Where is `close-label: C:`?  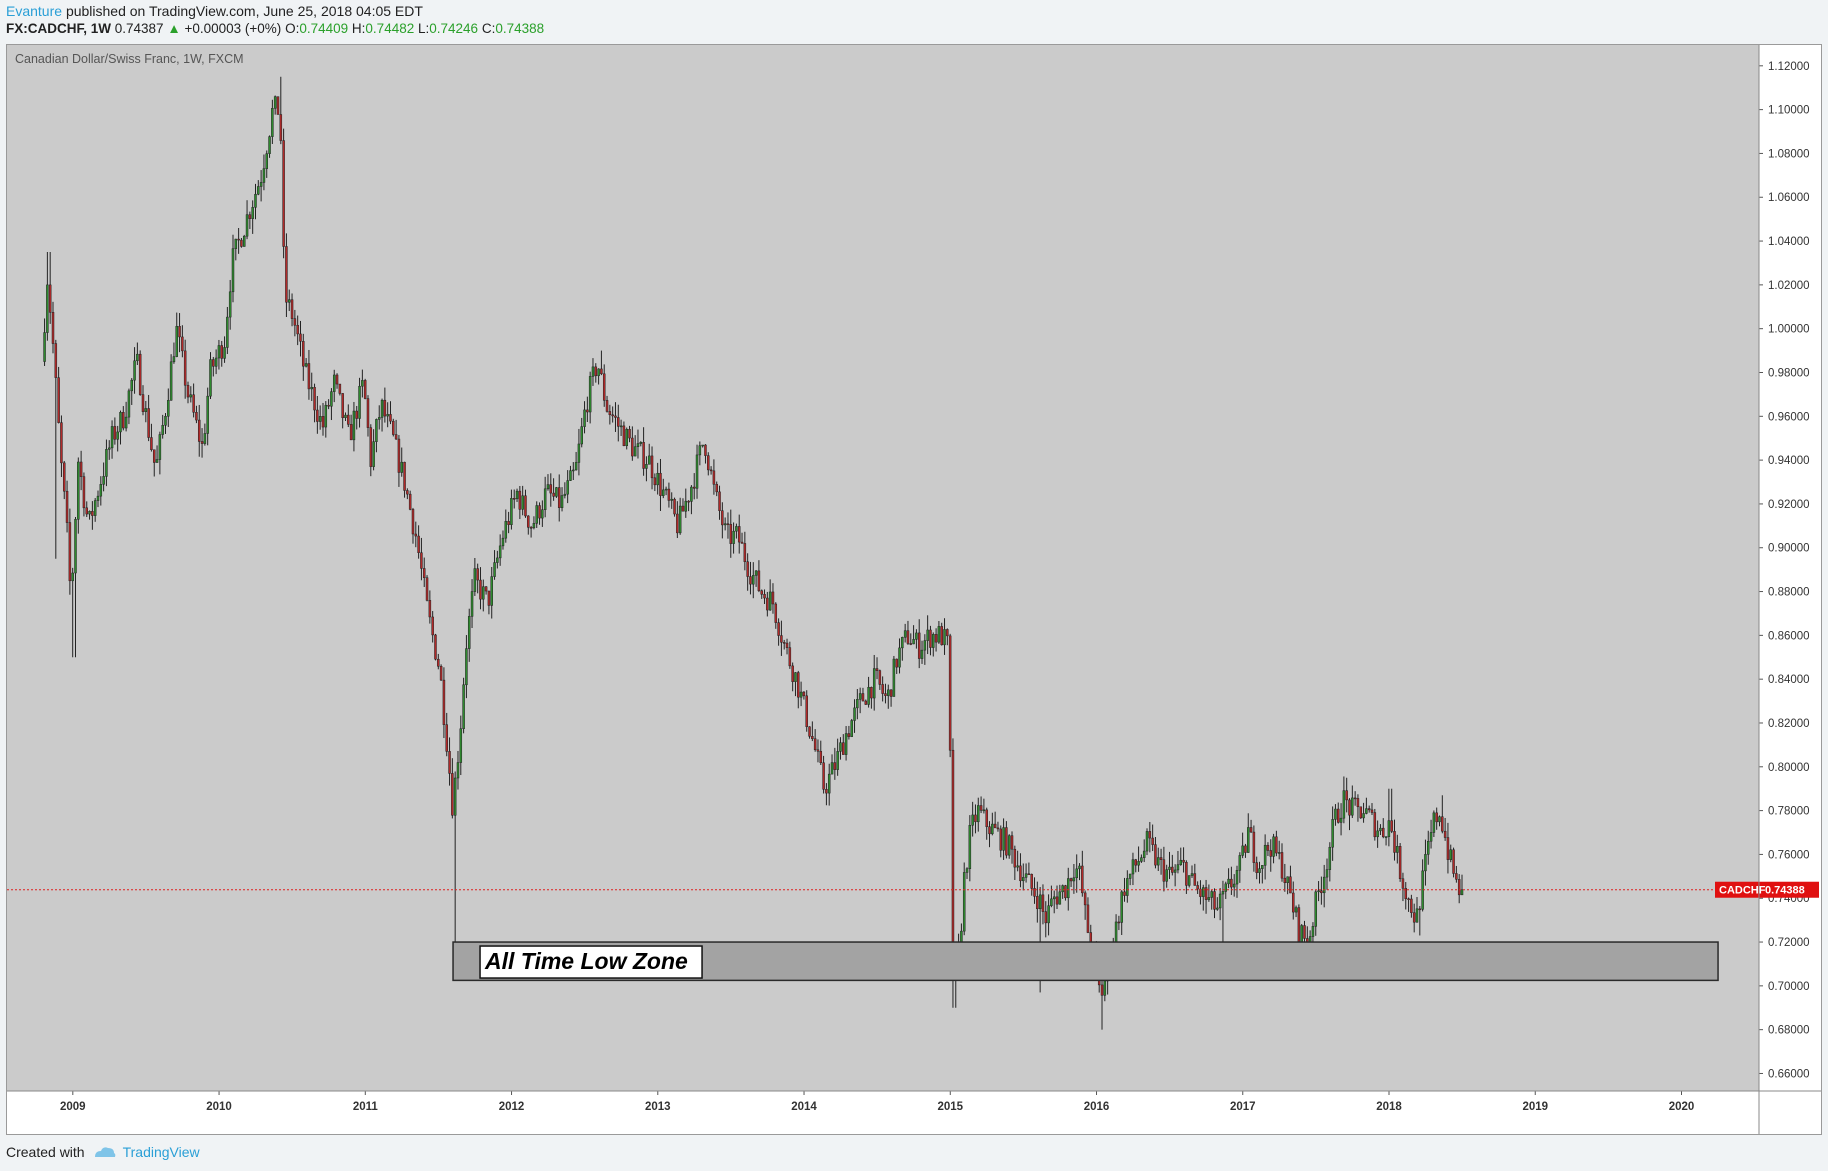
close-label: C: is located at coordinates (488, 28).